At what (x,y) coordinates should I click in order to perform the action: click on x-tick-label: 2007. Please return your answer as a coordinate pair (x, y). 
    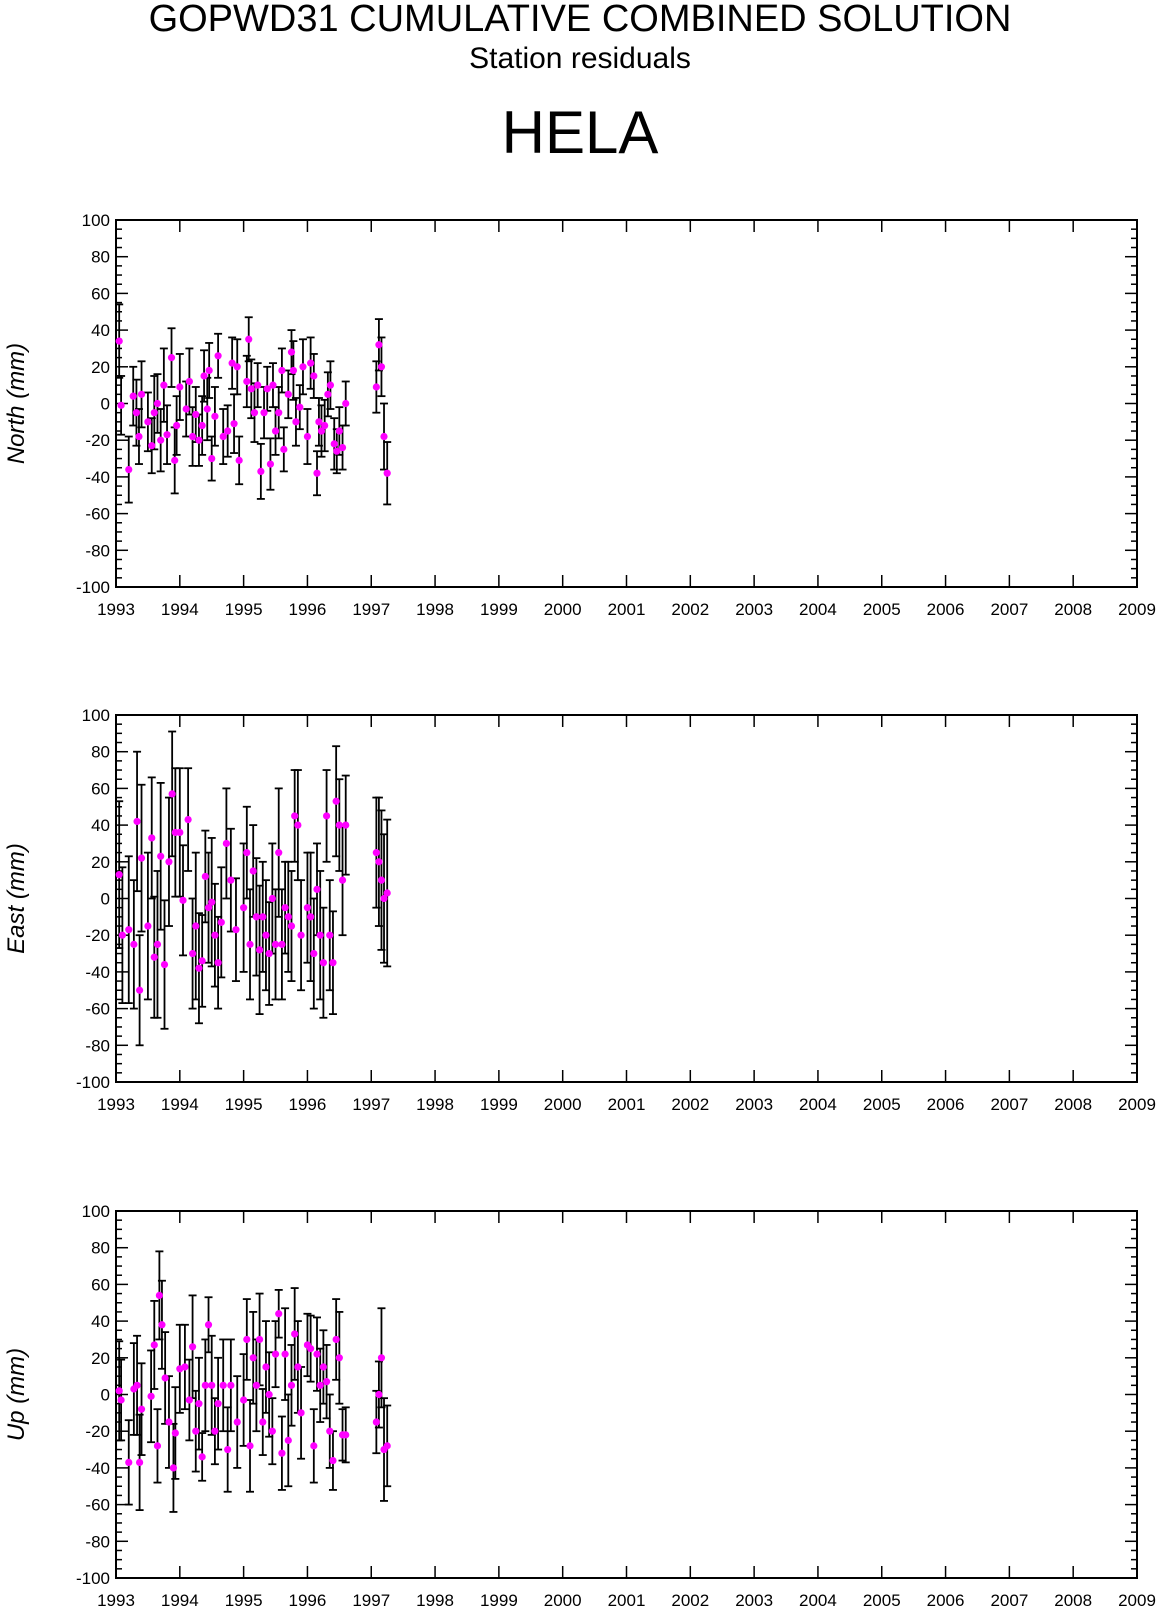
    Looking at the image, I should click on (1009, 609).